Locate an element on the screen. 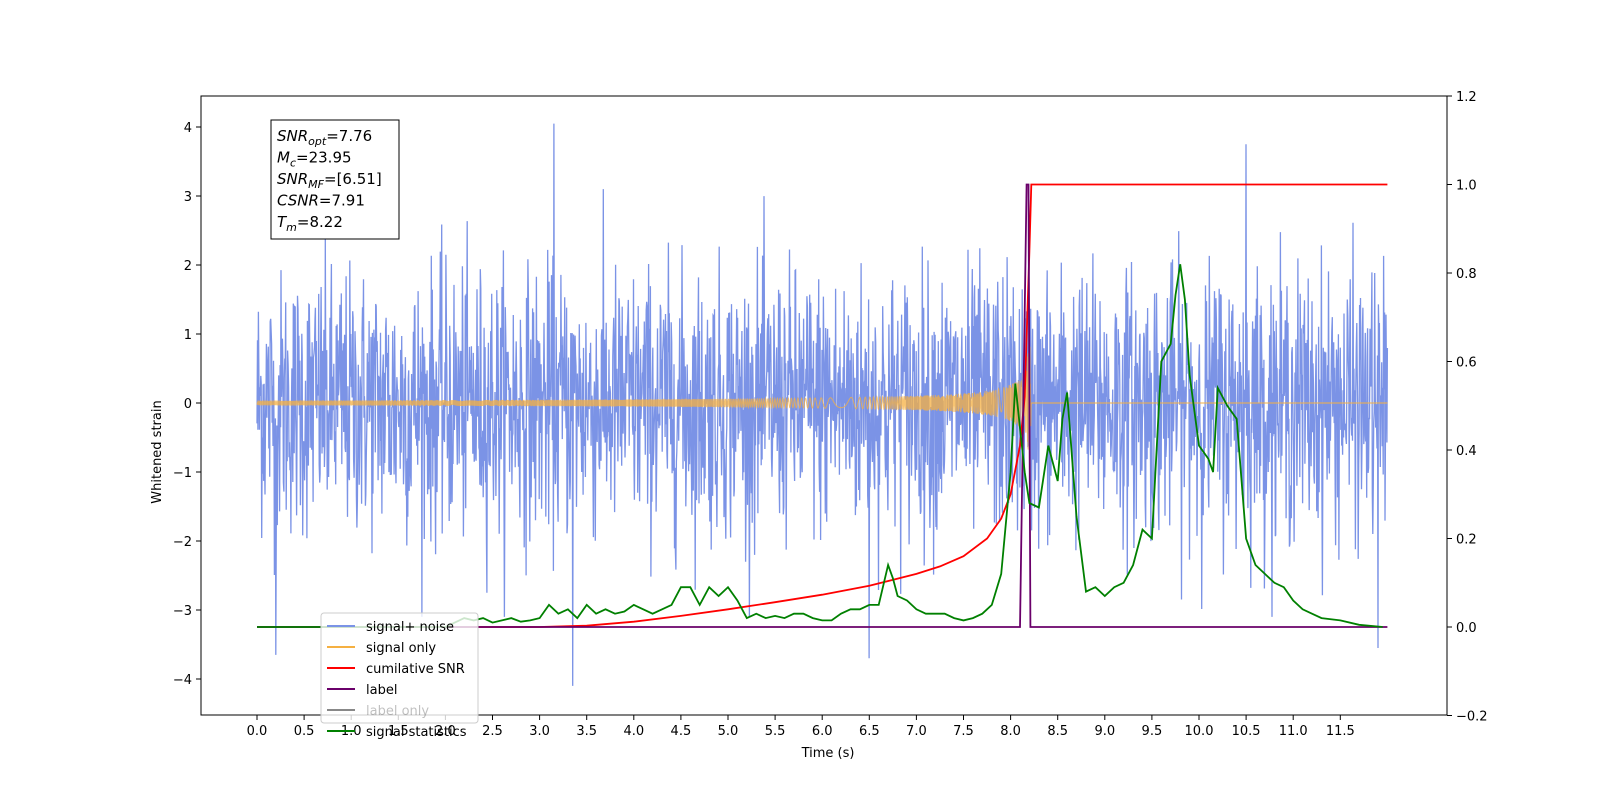  legend-item-label: label only is located at coordinates (397, 711).